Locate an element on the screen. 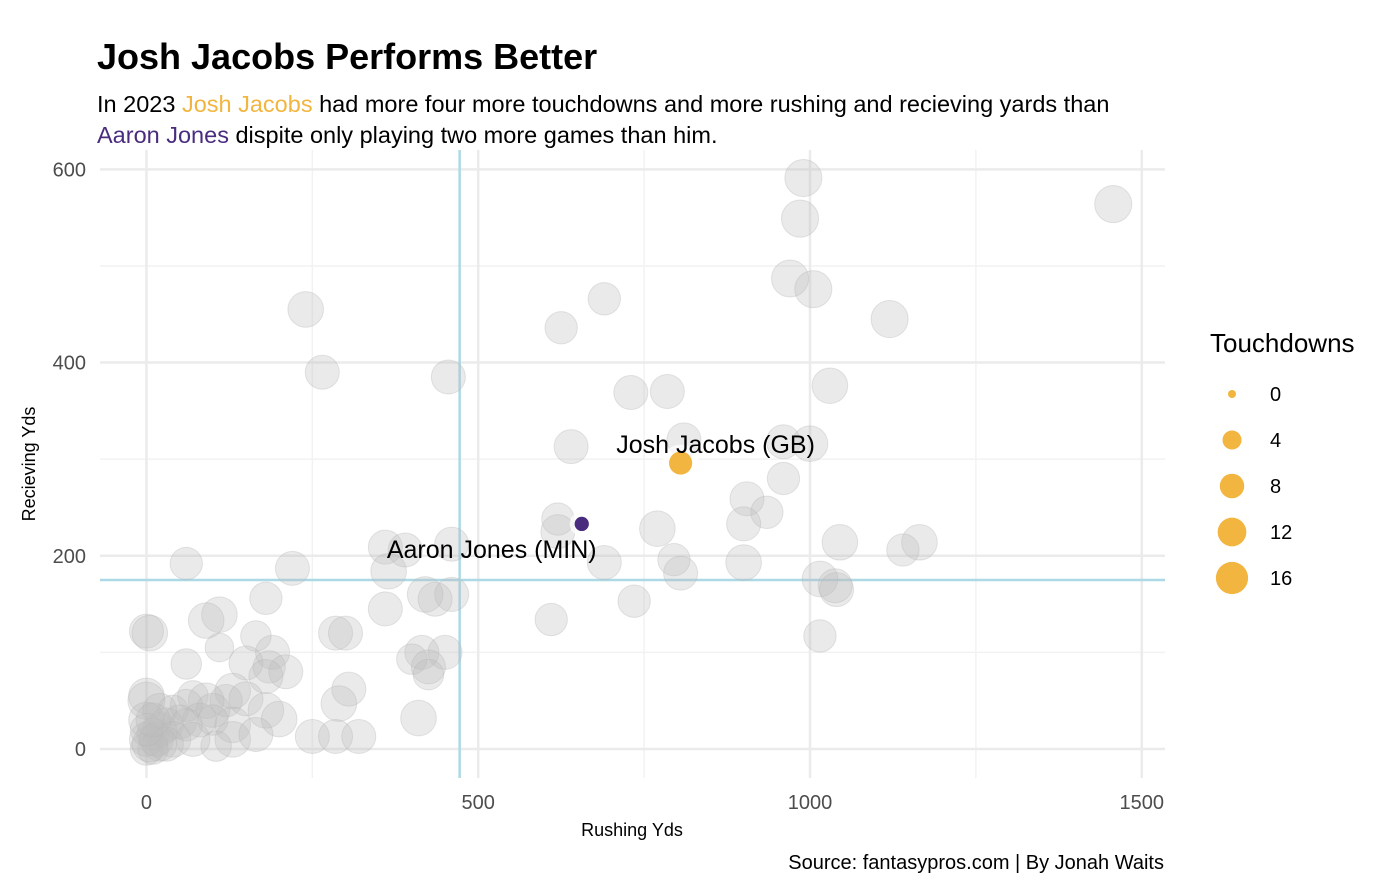 The height and width of the screenshot is (890, 1396). legend-label: 4 is located at coordinates (1275, 441).